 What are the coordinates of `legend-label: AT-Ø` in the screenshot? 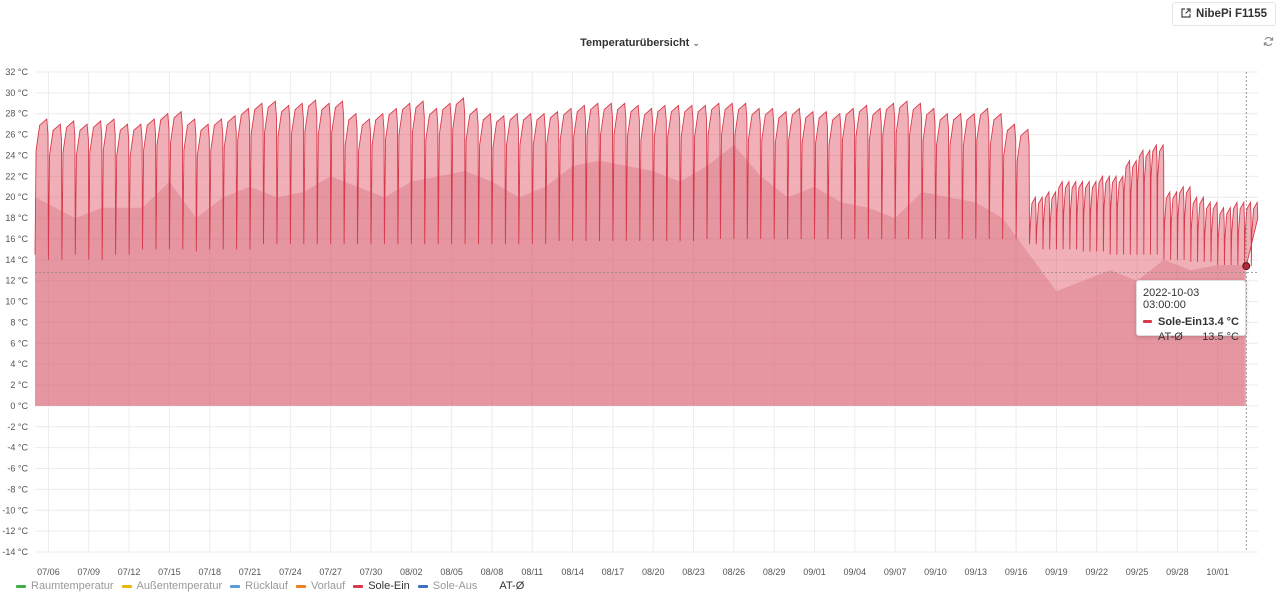 It's located at (512, 586).